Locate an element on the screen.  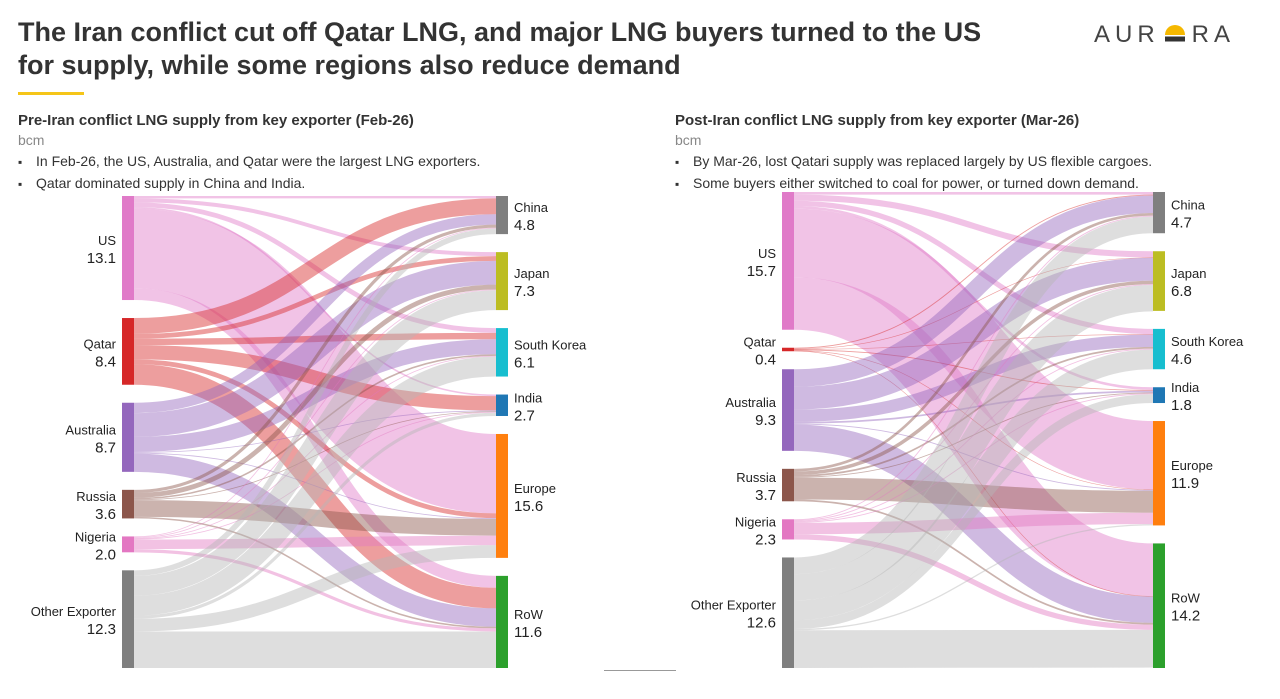
pre-flow-qatar-to-row is located at coordinates (315, 486).